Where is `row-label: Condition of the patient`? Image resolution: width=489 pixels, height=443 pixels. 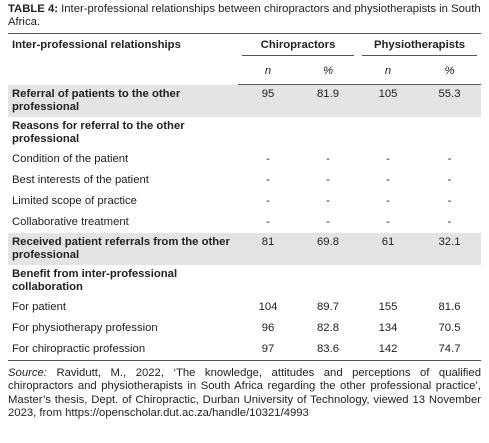 row-label: Condition of the patient is located at coordinates (70, 158).